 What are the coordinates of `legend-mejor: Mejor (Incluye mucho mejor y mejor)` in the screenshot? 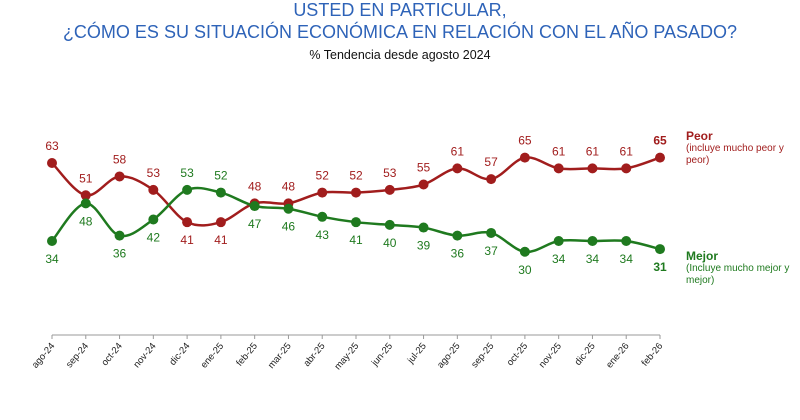 It's located at (741, 268).